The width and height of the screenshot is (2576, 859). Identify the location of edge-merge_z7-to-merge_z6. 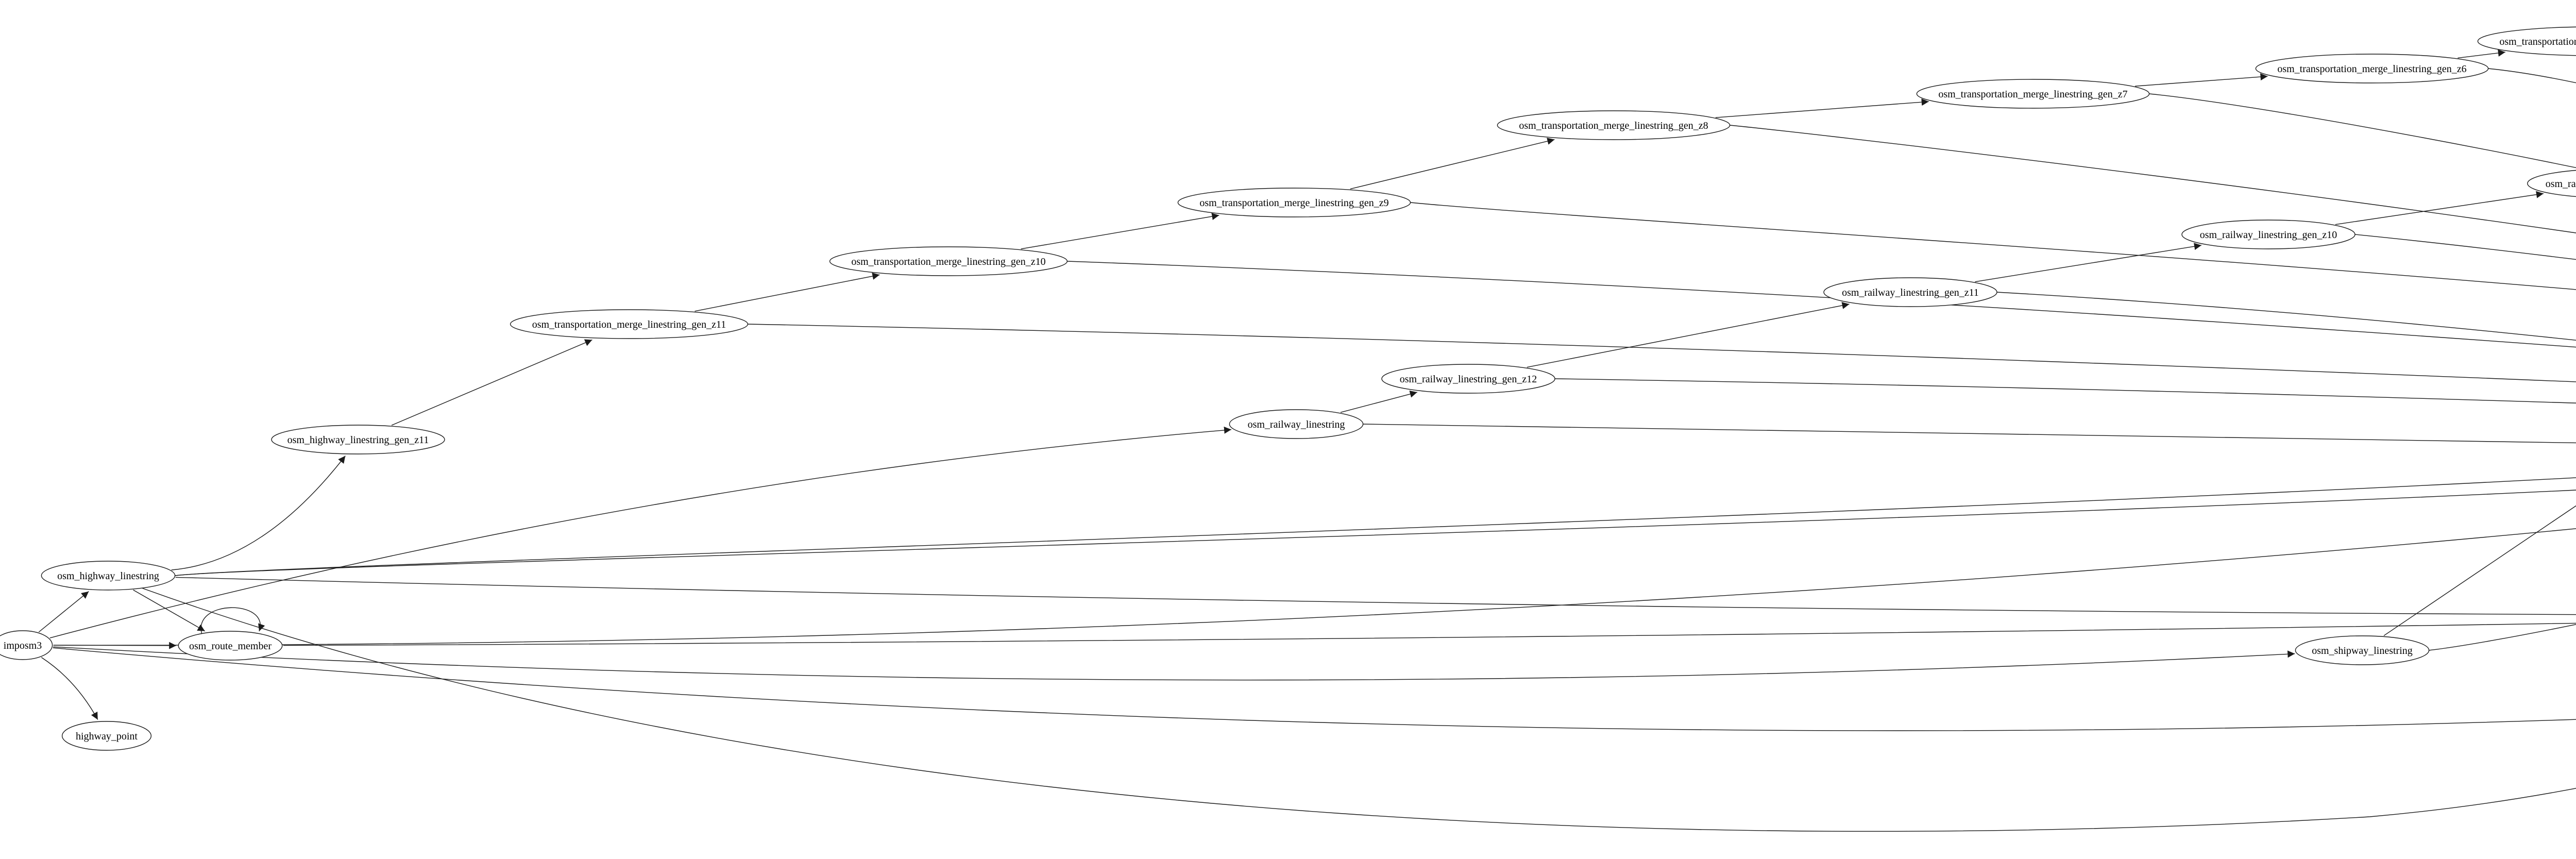
(2201, 80).